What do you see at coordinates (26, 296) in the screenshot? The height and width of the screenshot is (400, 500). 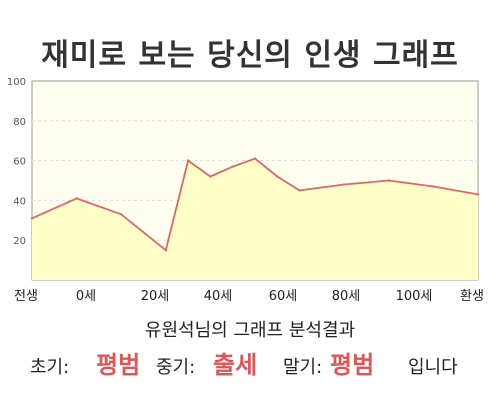 I see `x-tick-label: 전생` at bounding box center [26, 296].